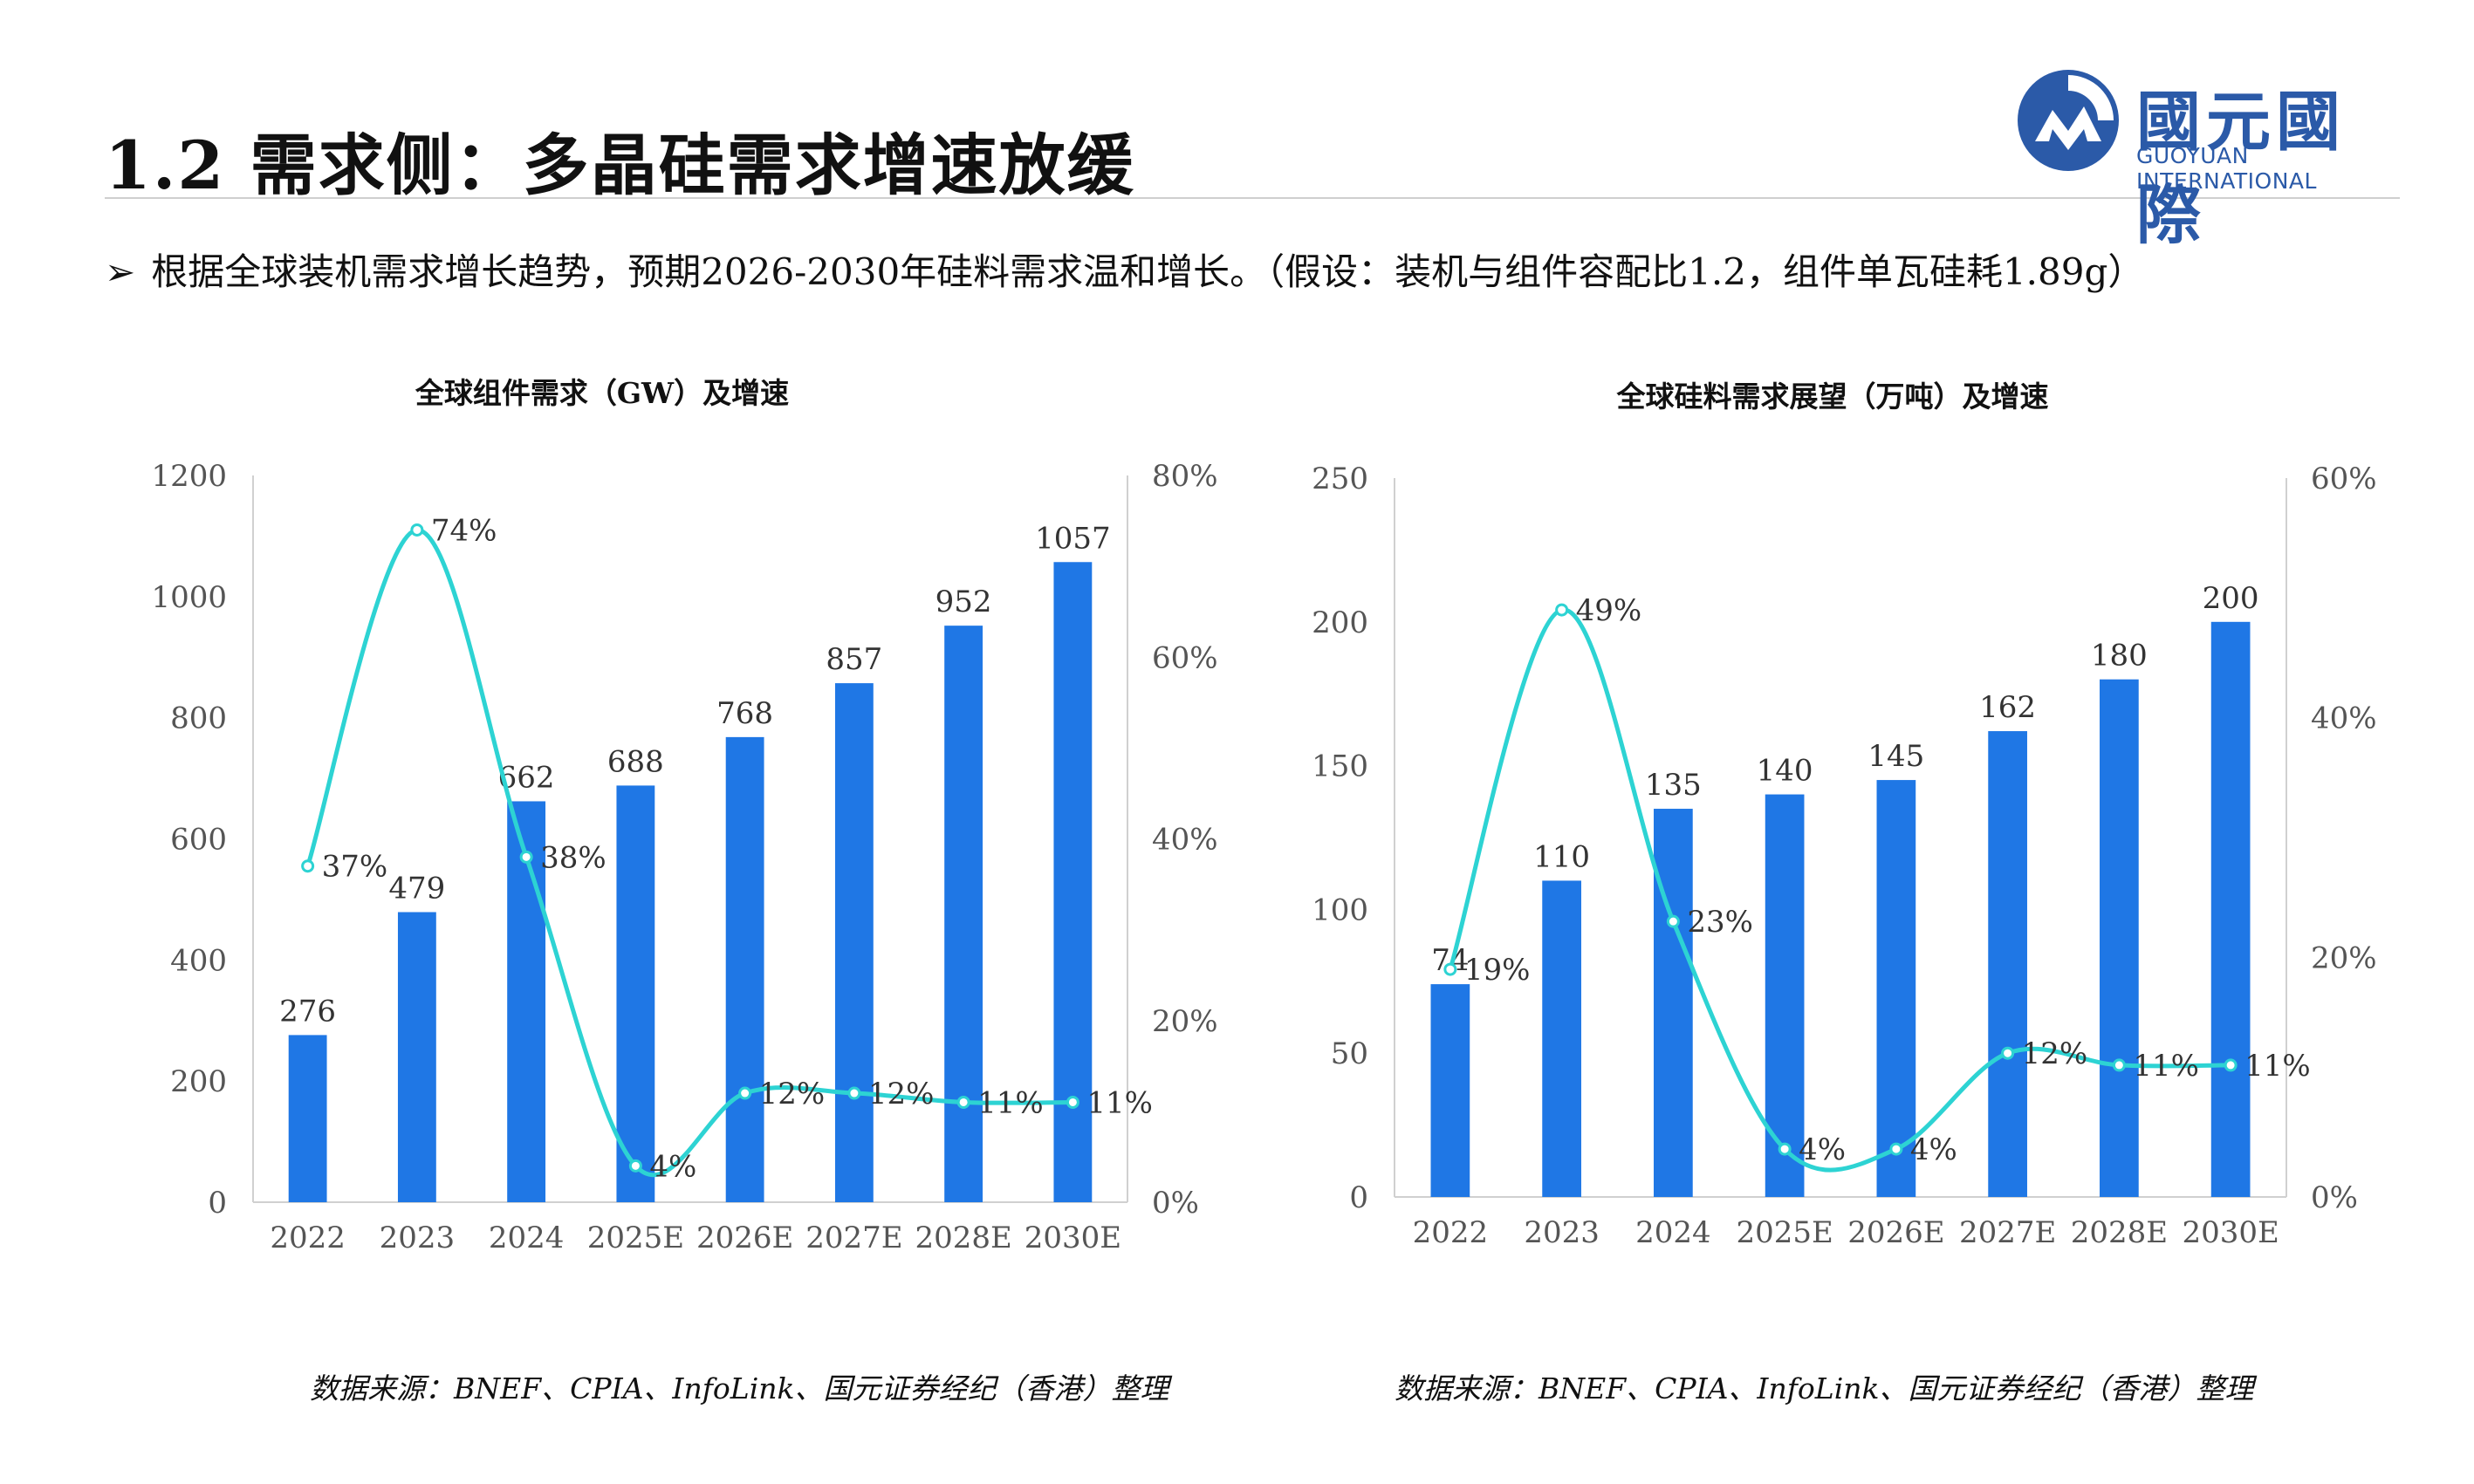  Describe the element at coordinates (1340, 909) in the screenshot. I see `y-tick-label: 100` at that location.